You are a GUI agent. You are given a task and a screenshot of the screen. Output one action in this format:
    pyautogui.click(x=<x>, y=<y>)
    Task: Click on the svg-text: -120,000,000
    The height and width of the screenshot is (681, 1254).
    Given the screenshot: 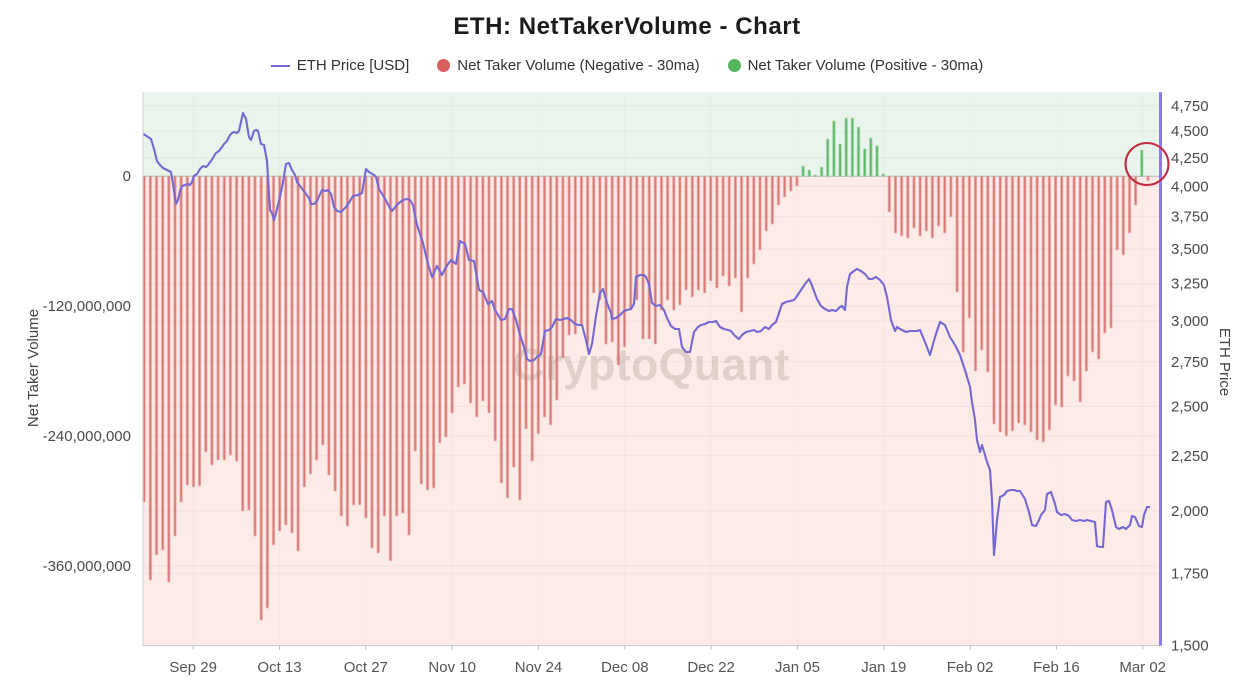 What is the action you would take?
    pyautogui.click(x=87, y=306)
    